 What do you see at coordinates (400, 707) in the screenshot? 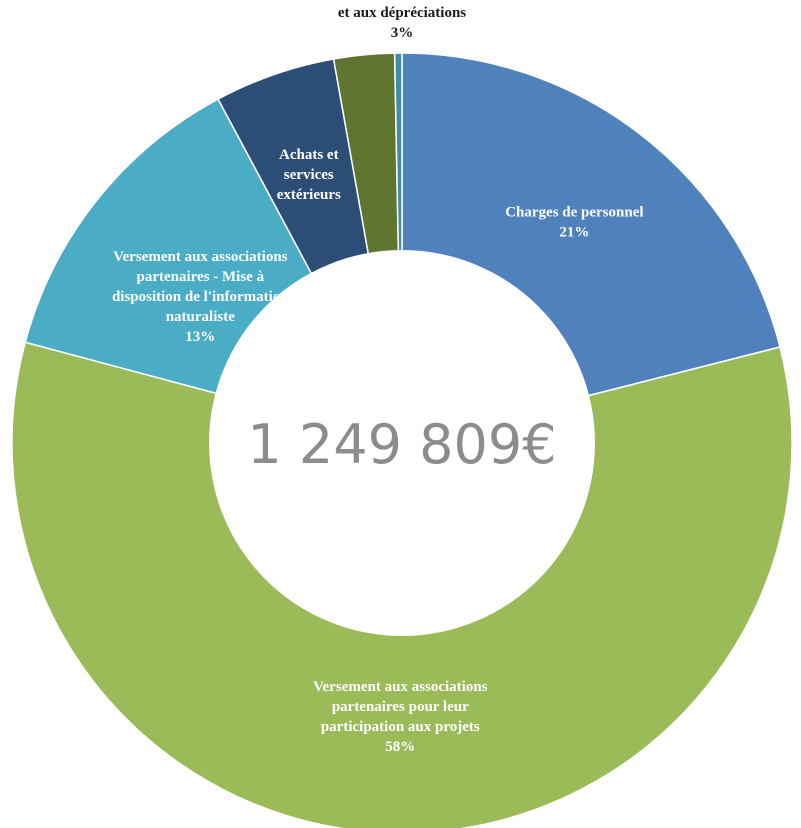
I see `slice-label-line: partenaires pour leur` at bounding box center [400, 707].